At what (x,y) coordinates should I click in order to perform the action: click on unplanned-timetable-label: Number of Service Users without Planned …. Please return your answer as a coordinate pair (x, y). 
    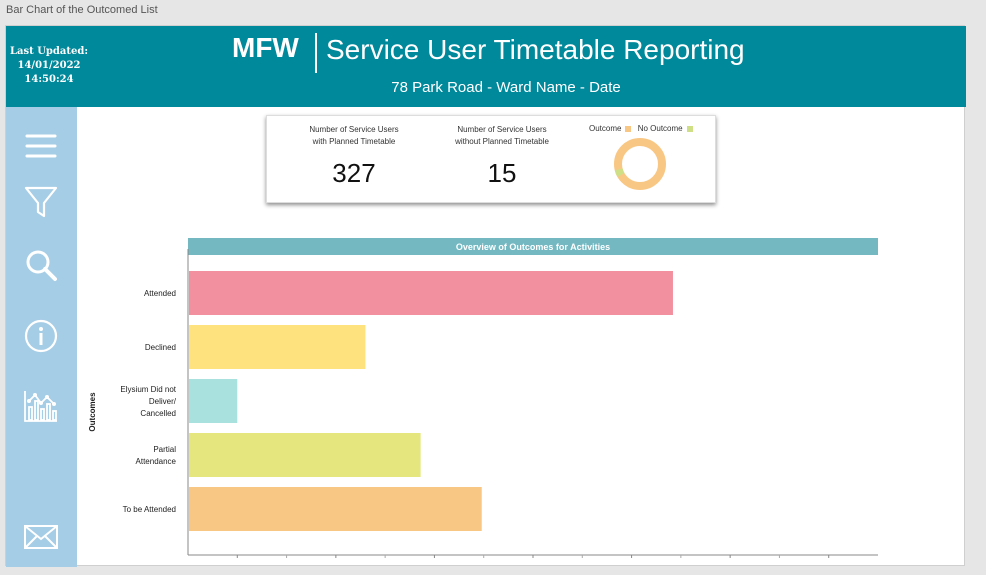
    Looking at the image, I should click on (502, 136).